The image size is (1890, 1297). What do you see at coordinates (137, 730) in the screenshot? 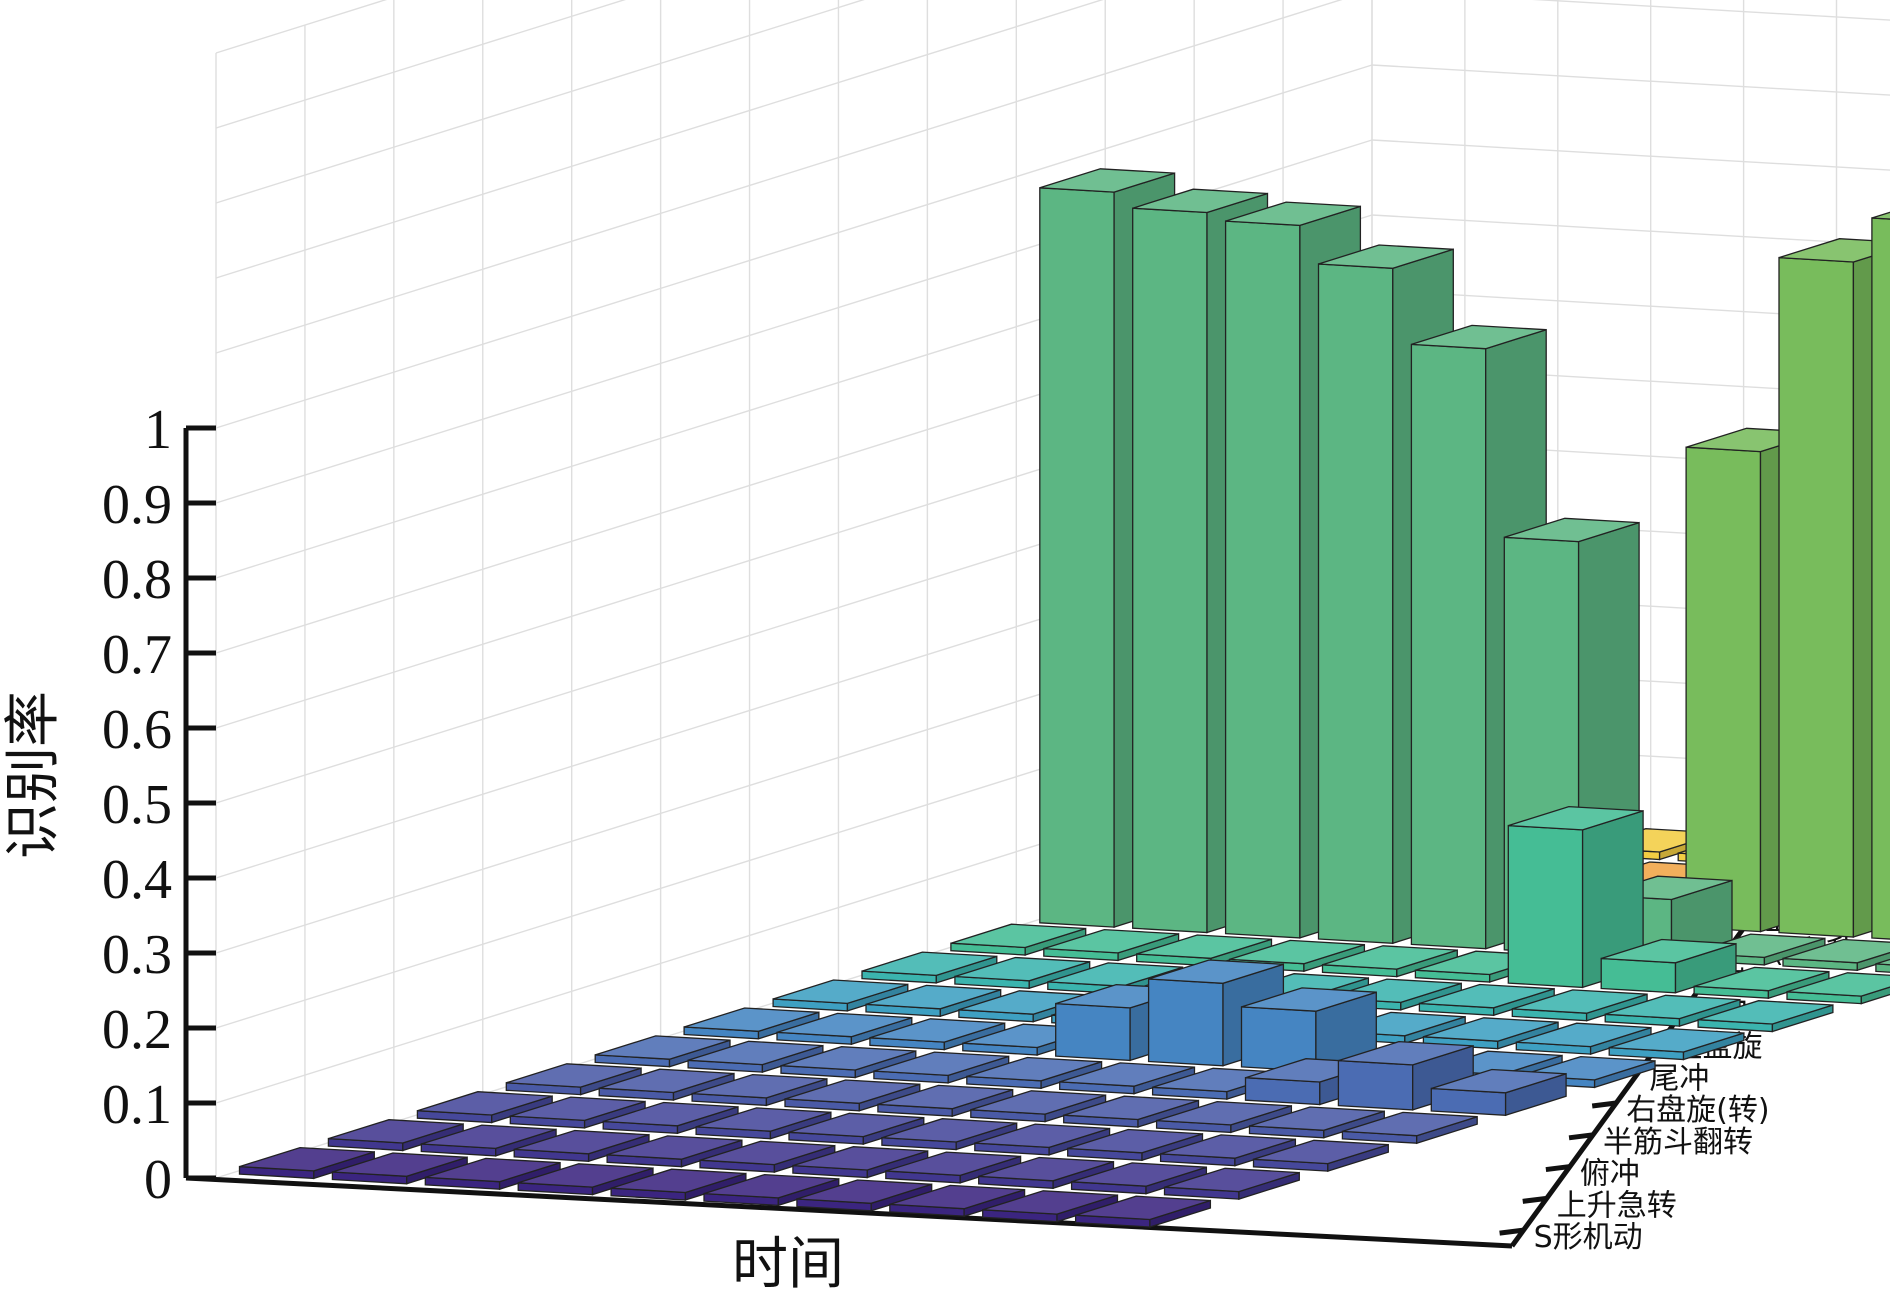
I see `z-tick-label: 0.6` at bounding box center [137, 730].